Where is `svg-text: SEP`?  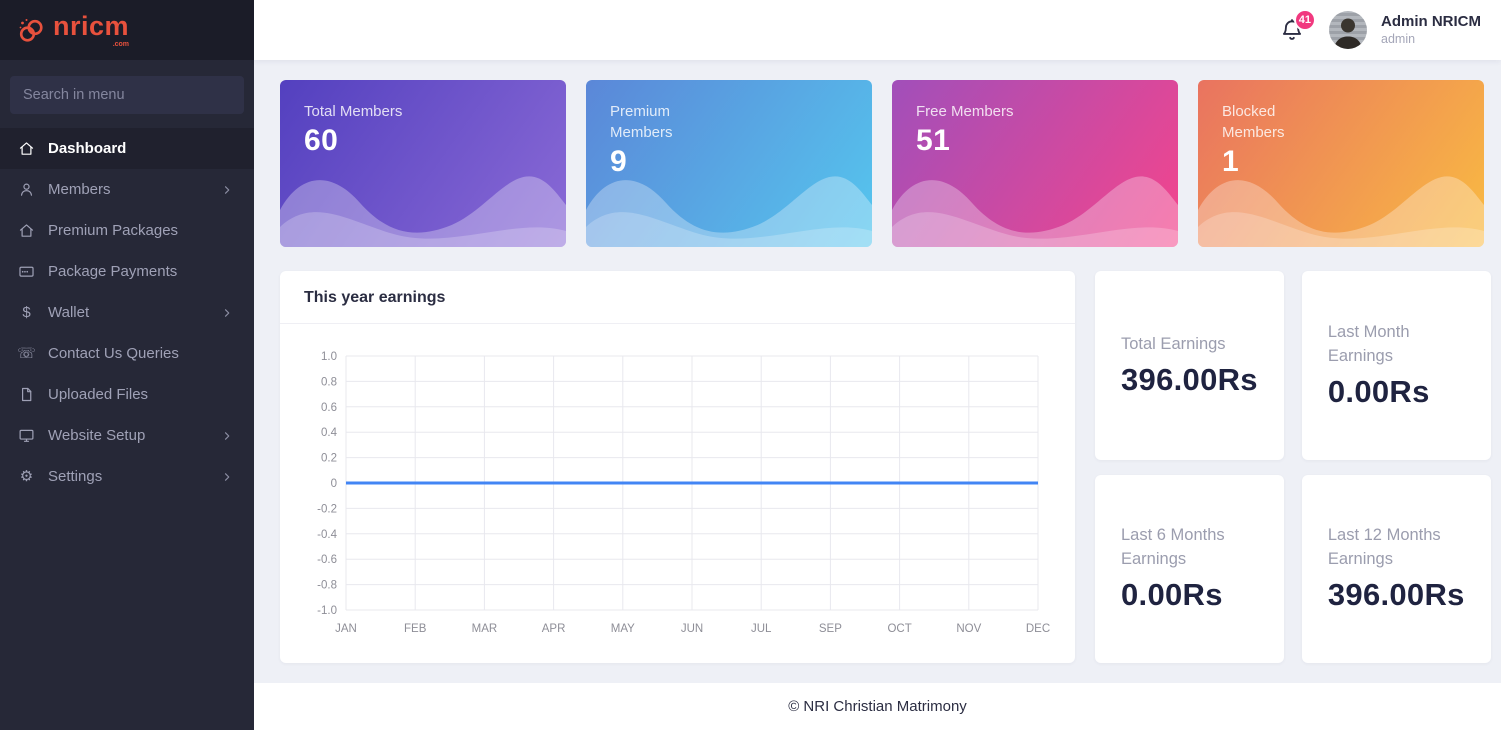
svg-text: SEP is located at coordinates (830, 629).